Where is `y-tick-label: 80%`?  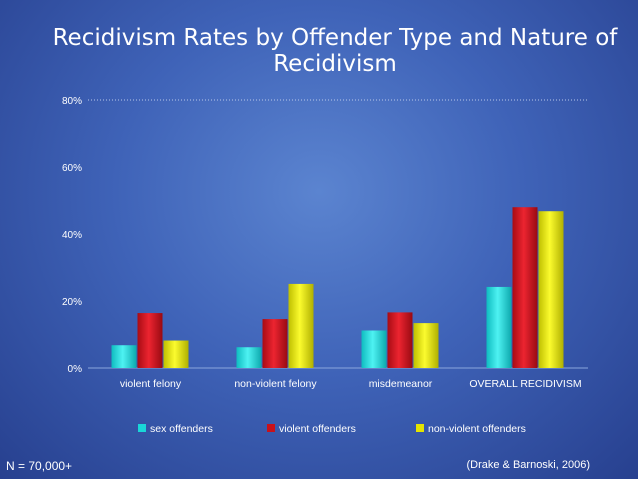
y-tick-label: 80% is located at coordinates (72, 101).